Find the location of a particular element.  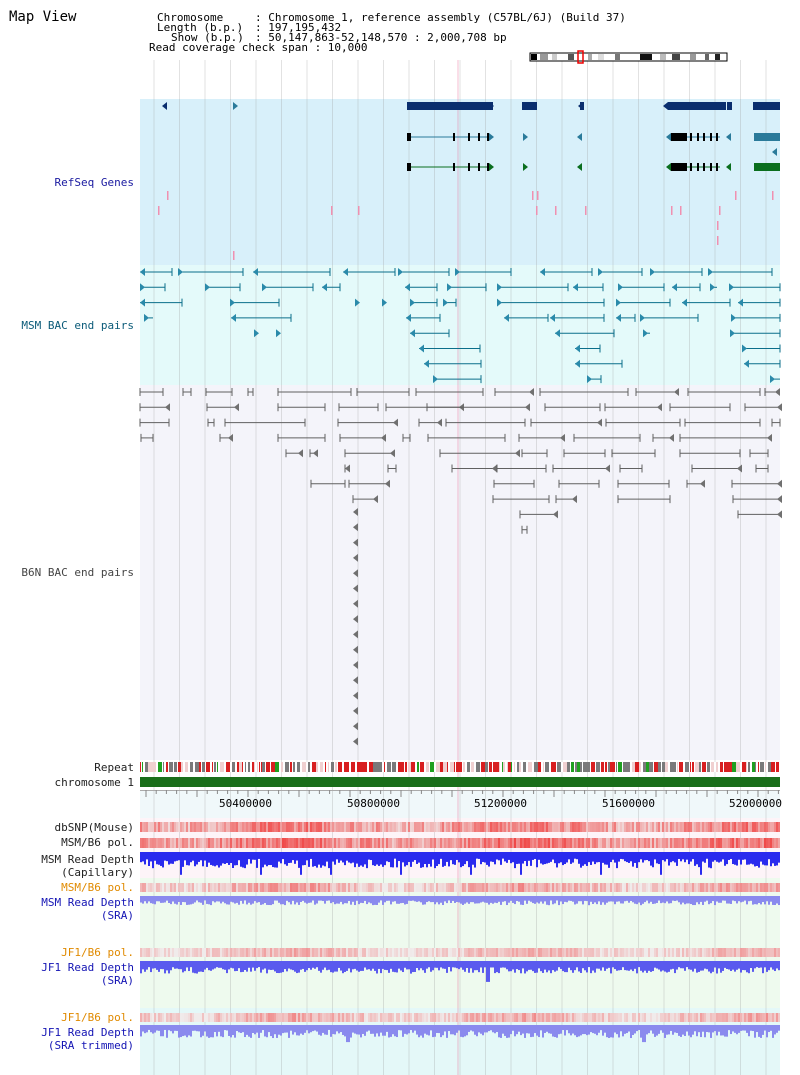

track-label-b6n-bac: B6N BAC end pairs is located at coordinates (77, 572).